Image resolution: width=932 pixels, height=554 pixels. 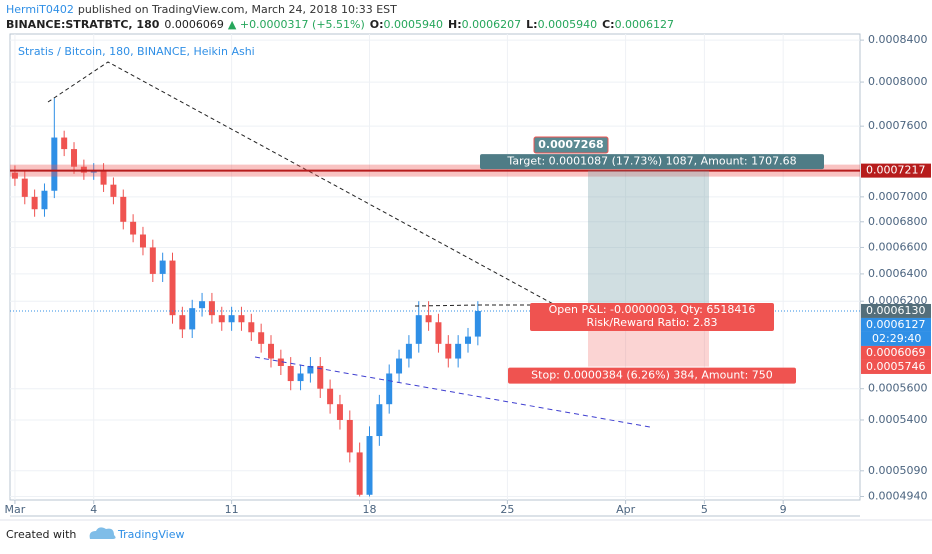 What do you see at coordinates (194, 24) in the screenshot?
I see `last: 0.0006069` at bounding box center [194, 24].